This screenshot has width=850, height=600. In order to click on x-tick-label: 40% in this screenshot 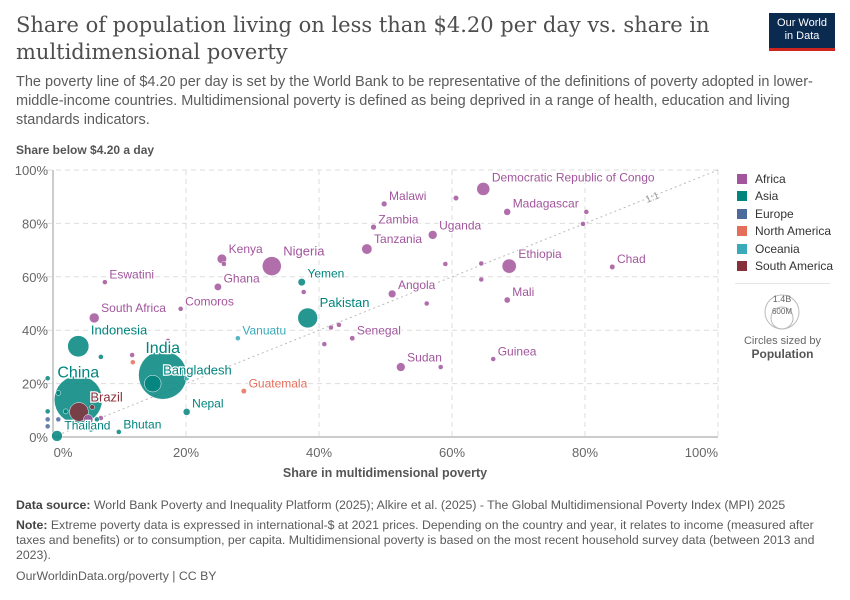, I will do `click(319, 452)`.